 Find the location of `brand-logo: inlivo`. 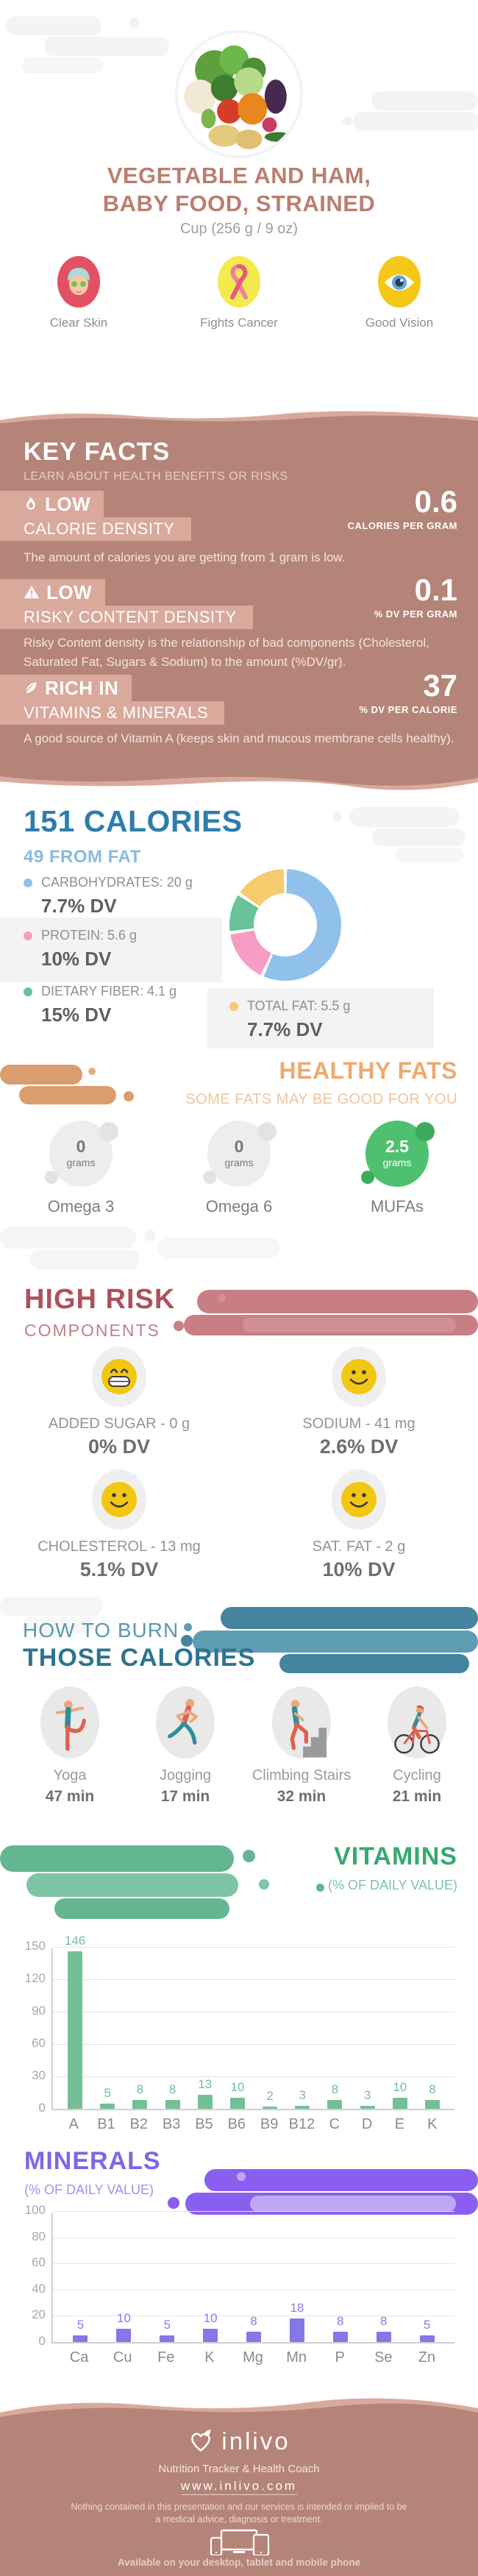

brand-logo: inlivo is located at coordinates (239, 2441).